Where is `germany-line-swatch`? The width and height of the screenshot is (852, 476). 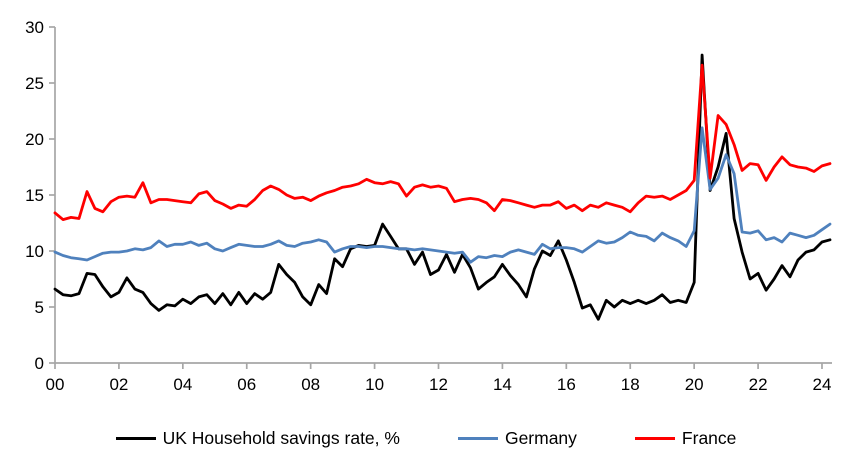 germany-line-swatch is located at coordinates (477, 438).